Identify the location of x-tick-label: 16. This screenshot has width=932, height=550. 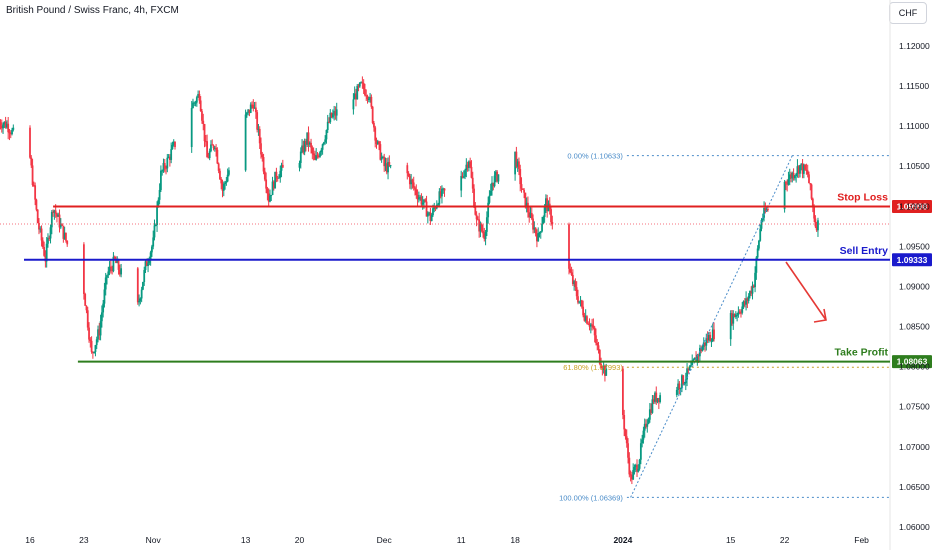
(30, 540).